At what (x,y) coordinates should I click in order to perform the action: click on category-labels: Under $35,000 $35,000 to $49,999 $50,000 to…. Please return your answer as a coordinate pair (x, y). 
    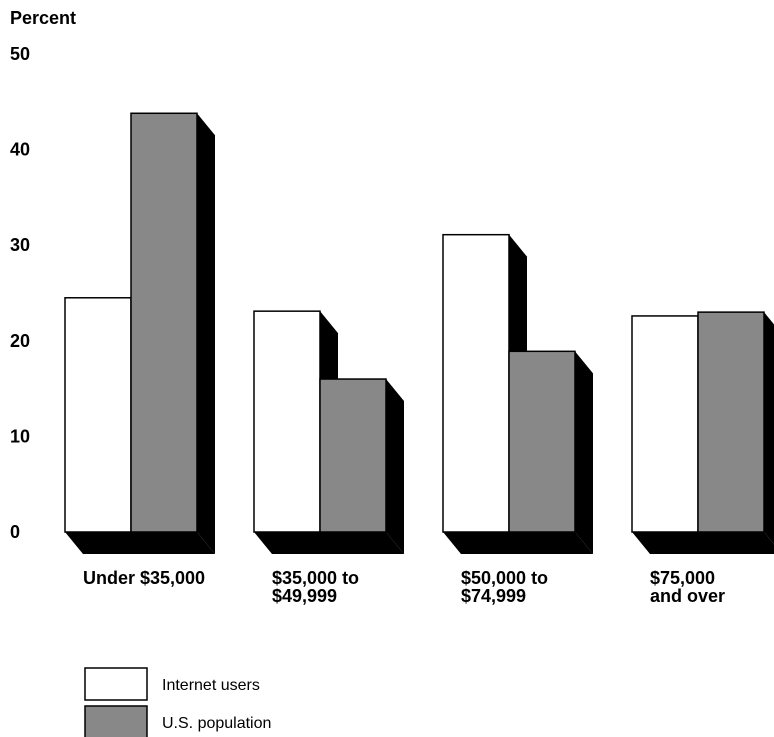
    Looking at the image, I should click on (404, 587).